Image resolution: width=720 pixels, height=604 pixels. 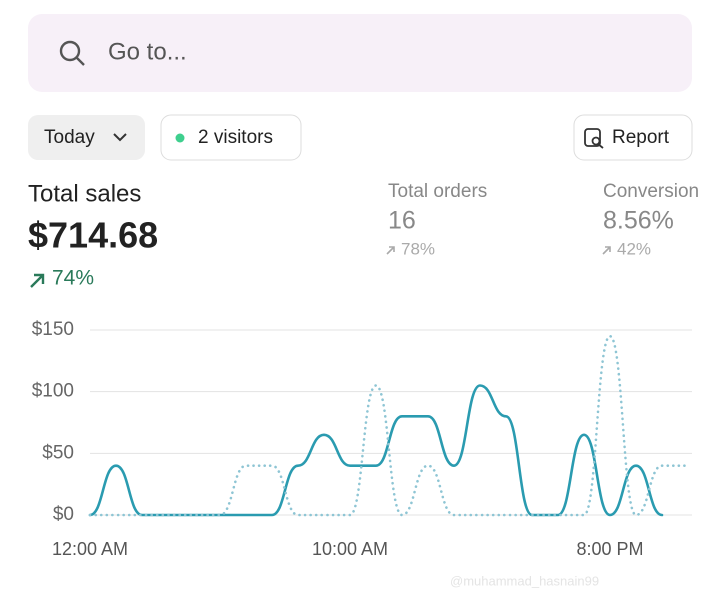 What do you see at coordinates (120, 137) in the screenshot?
I see `chevron` at bounding box center [120, 137].